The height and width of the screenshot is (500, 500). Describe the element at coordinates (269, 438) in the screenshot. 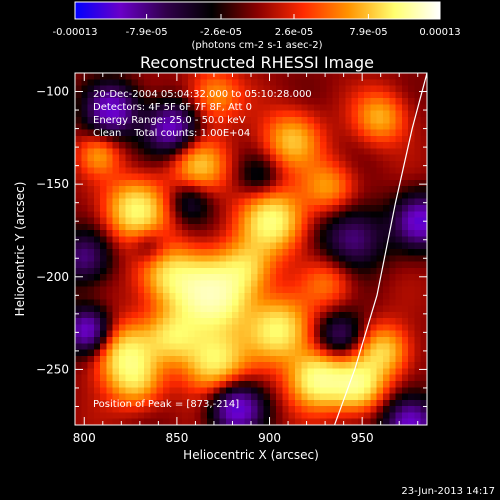

I see `x-tick-label: 900` at that location.